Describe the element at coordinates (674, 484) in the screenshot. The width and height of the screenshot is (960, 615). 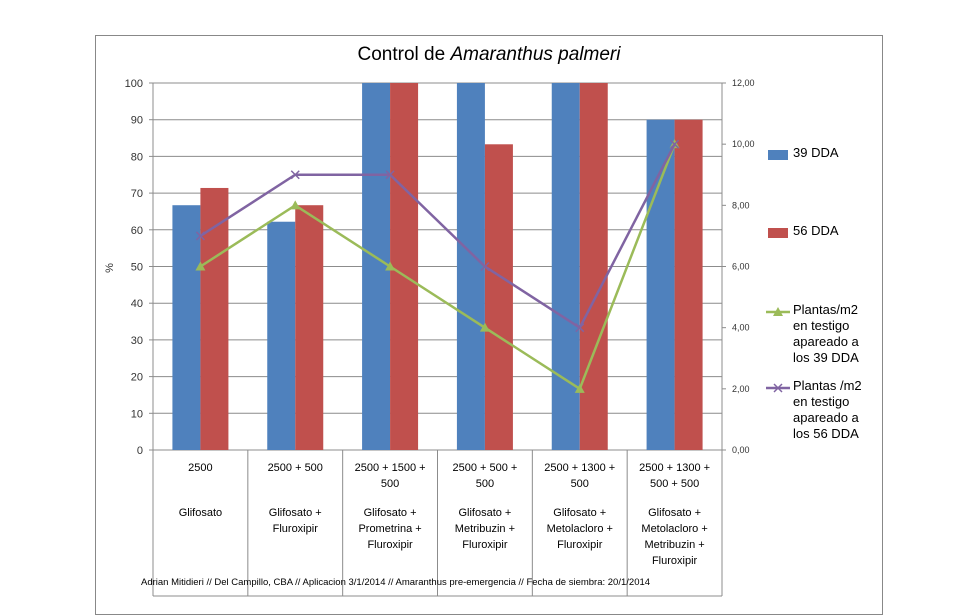
I see `category-dose-label: 500 + 500` at that location.